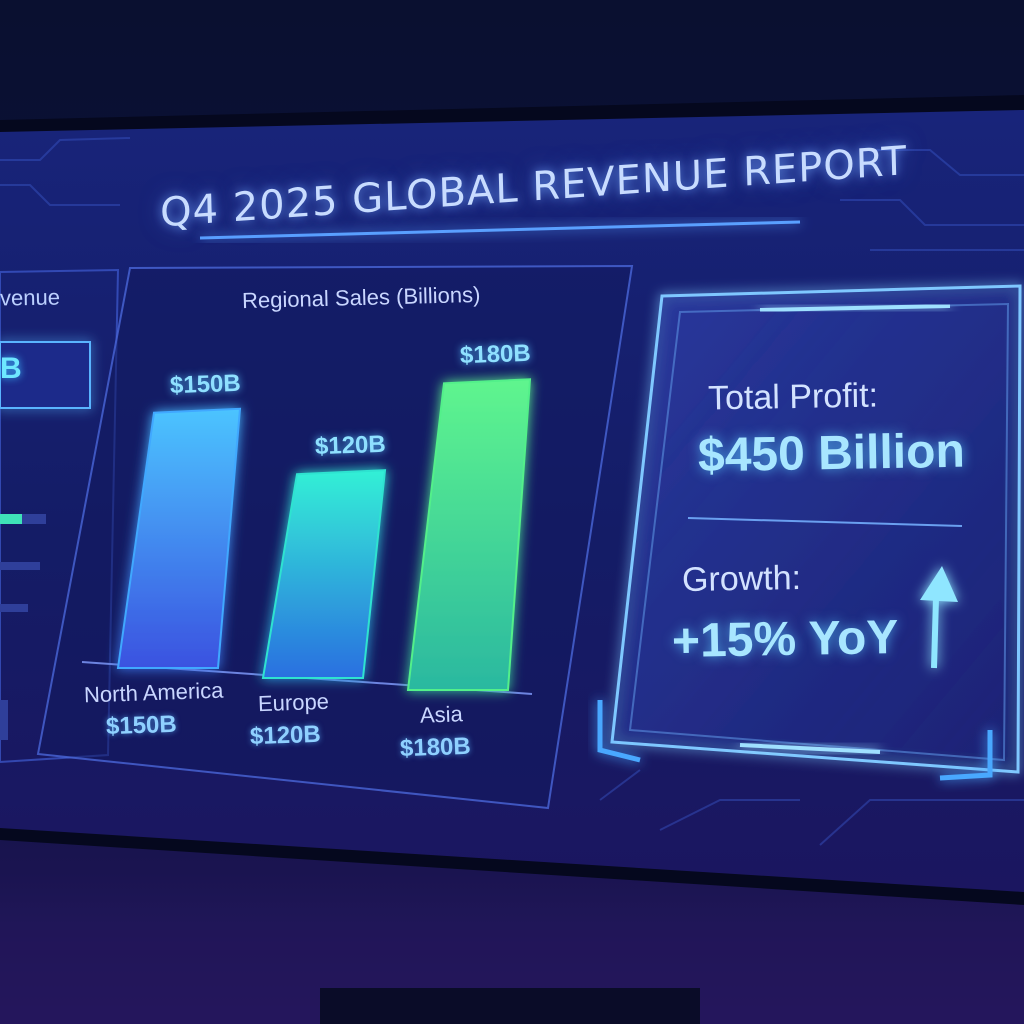  I want to click on category-value-label: $120B, so click(285, 735).